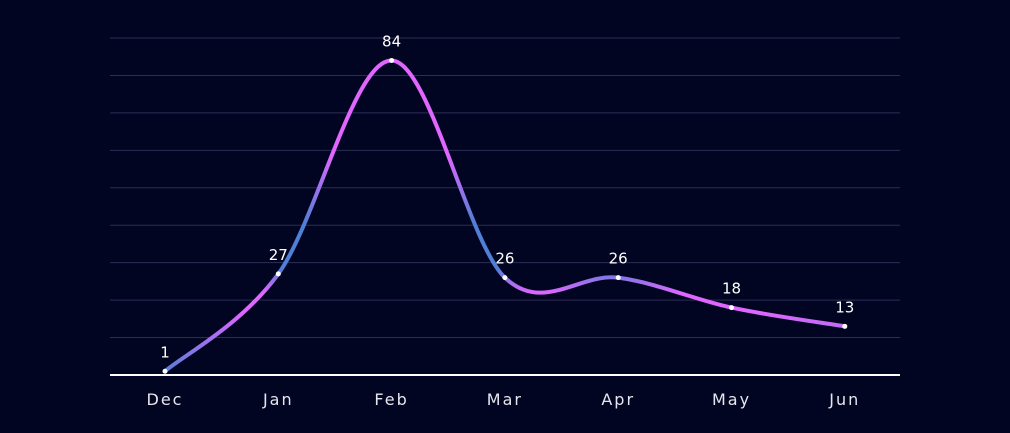  What do you see at coordinates (618, 259) in the screenshot?
I see `data-label-apr: 26` at bounding box center [618, 259].